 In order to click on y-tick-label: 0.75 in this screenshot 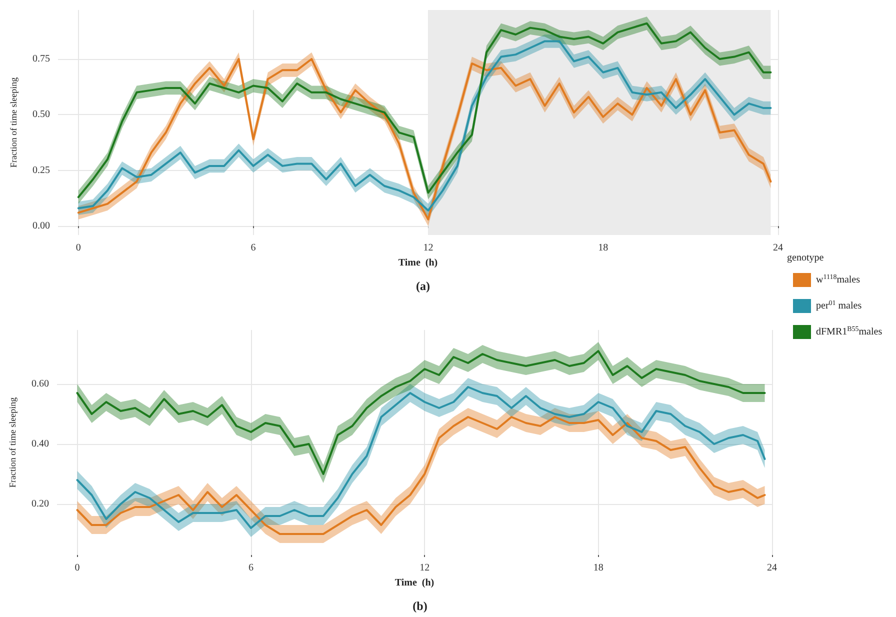, I will do `click(41, 59)`.